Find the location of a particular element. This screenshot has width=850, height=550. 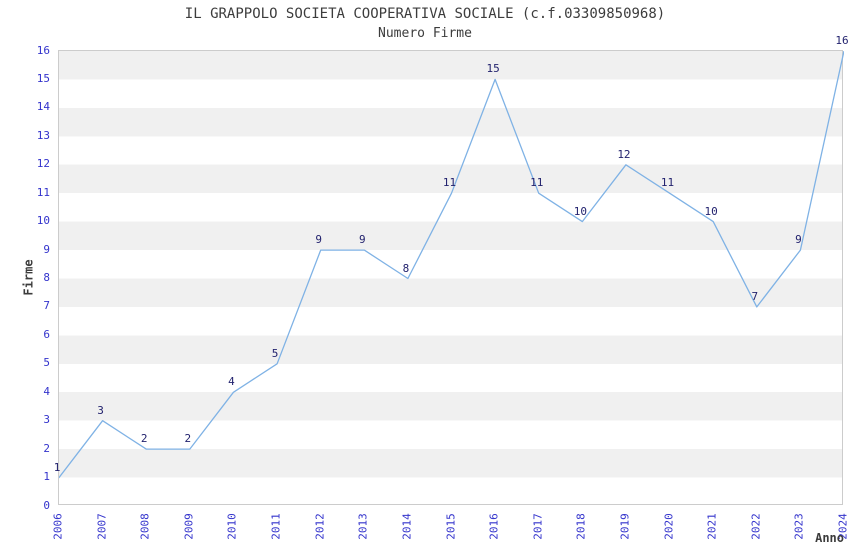

x-tick-label: 2020 is located at coordinates (669, 526).